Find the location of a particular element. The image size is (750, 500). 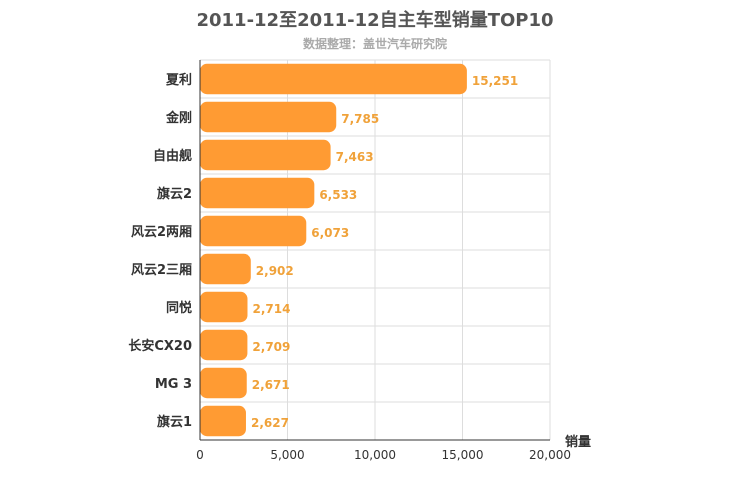

category-label: 同悦 is located at coordinates (179, 308).